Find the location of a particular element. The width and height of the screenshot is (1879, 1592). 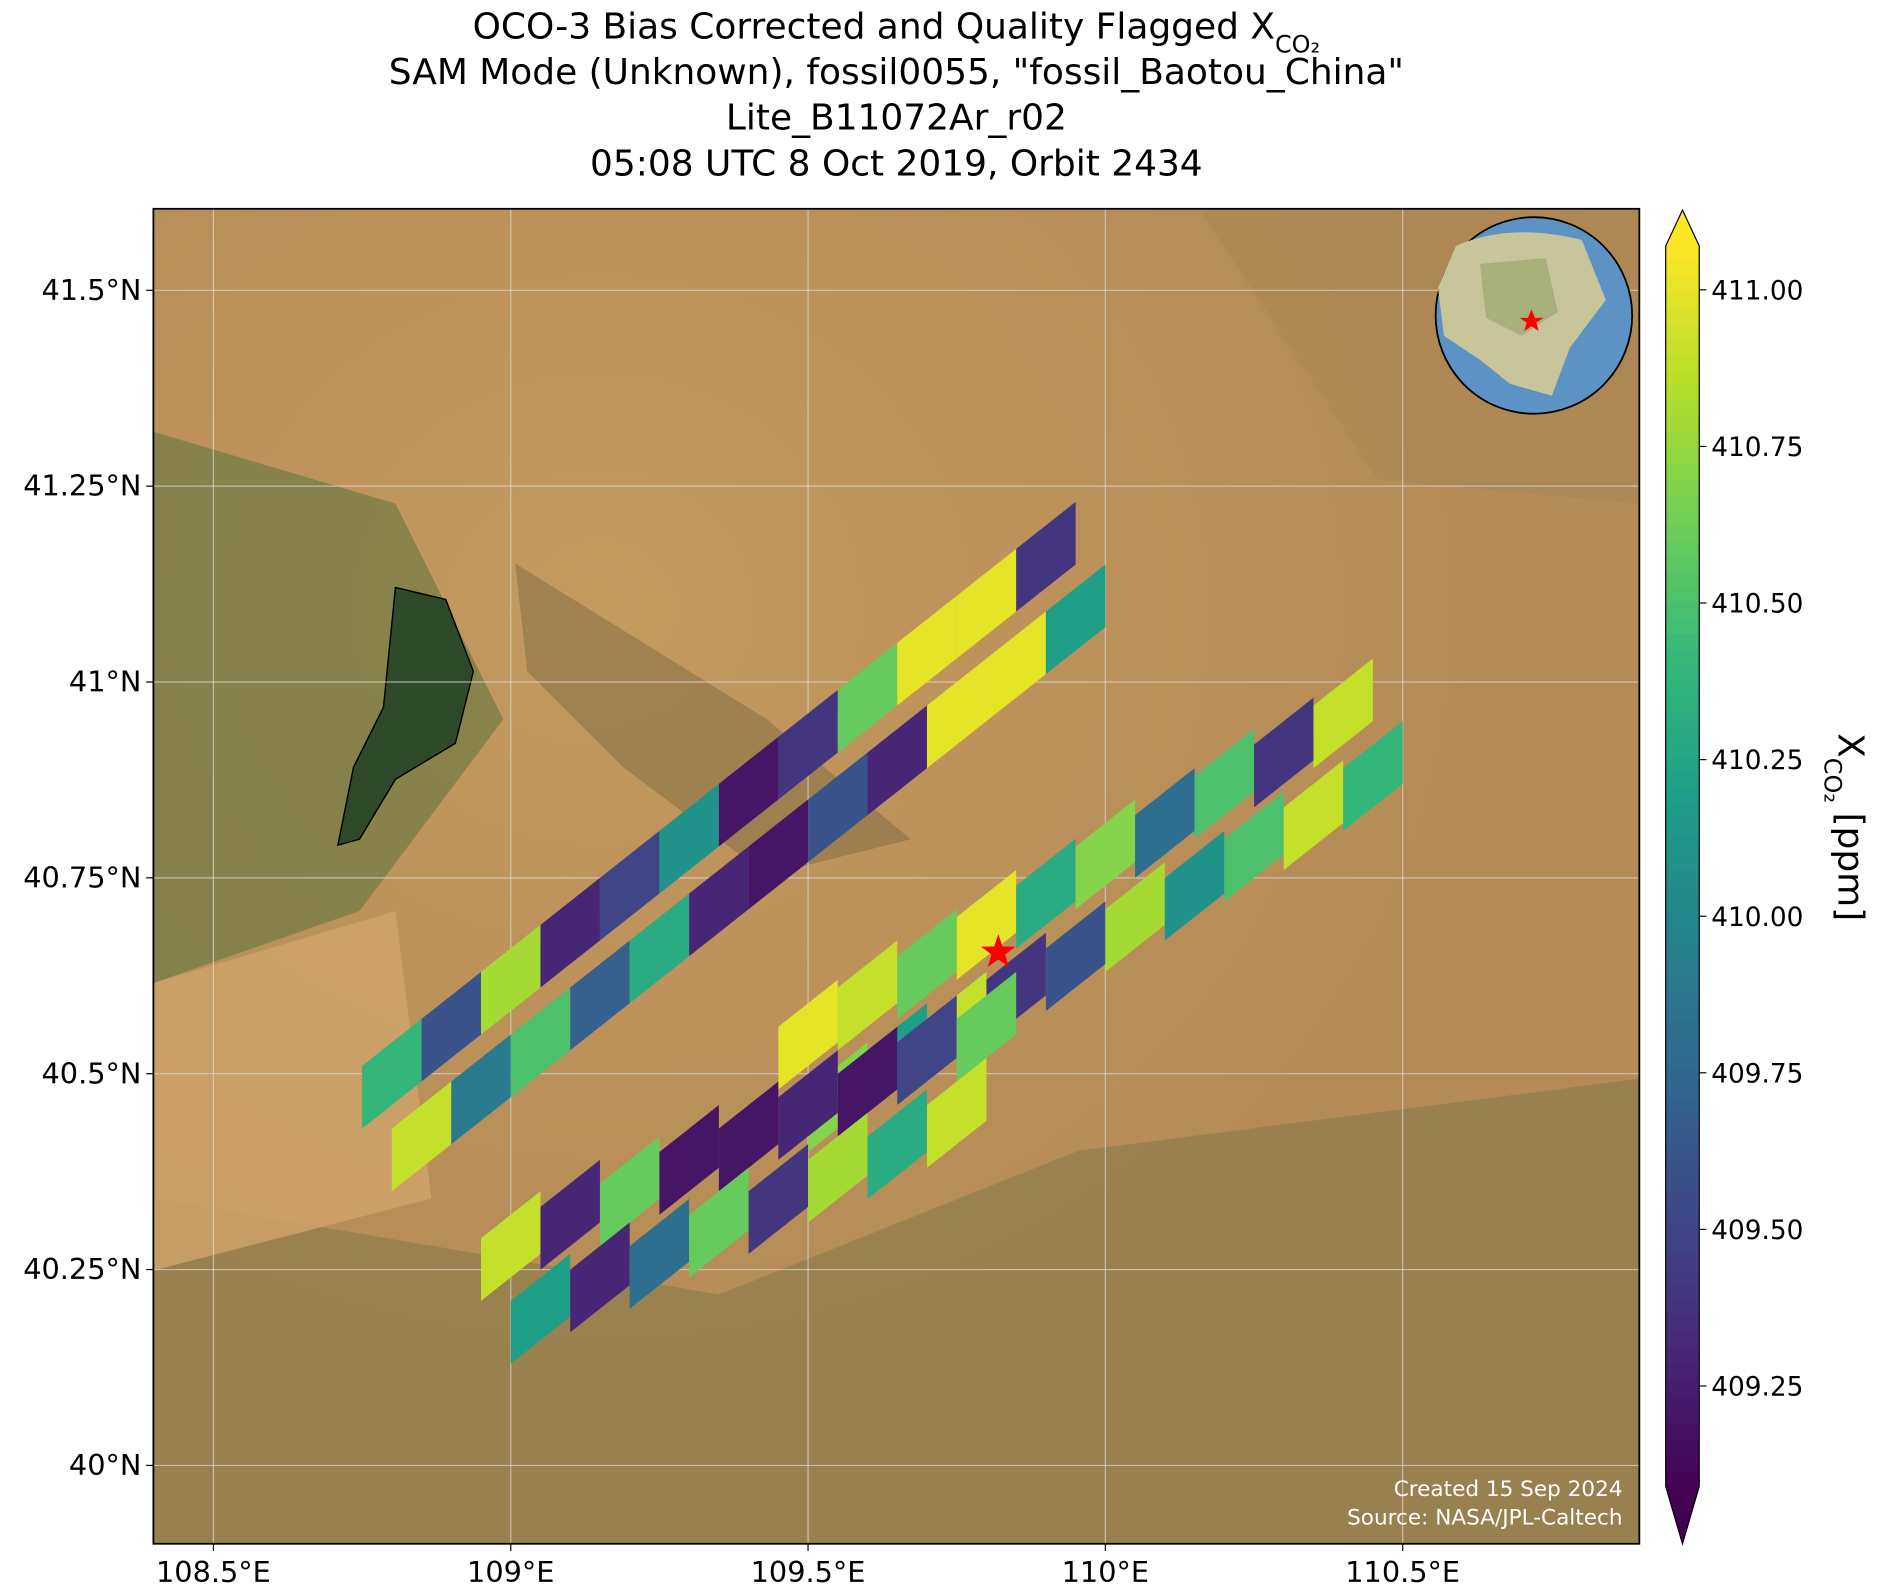

title-line: 05:08 UTC 8 Oct 2019, Orbit 2434 is located at coordinates (896, 163).